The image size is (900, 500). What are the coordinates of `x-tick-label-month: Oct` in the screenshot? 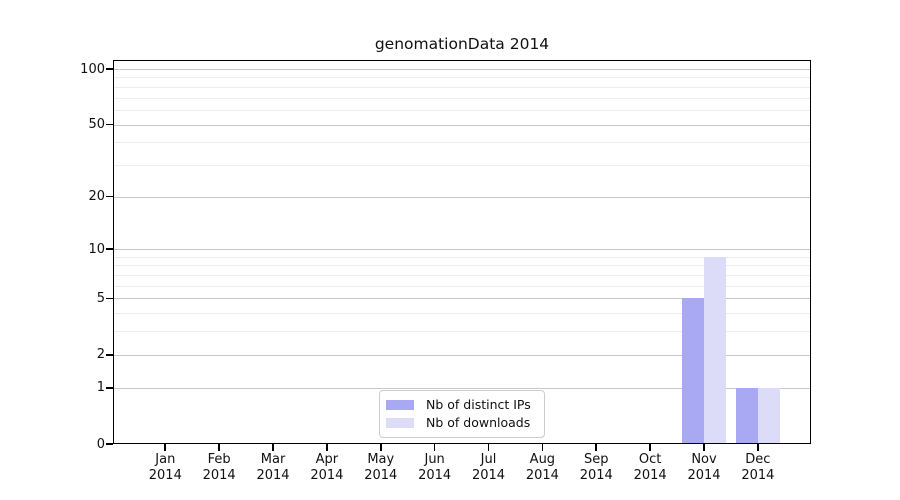 It's located at (650, 459).